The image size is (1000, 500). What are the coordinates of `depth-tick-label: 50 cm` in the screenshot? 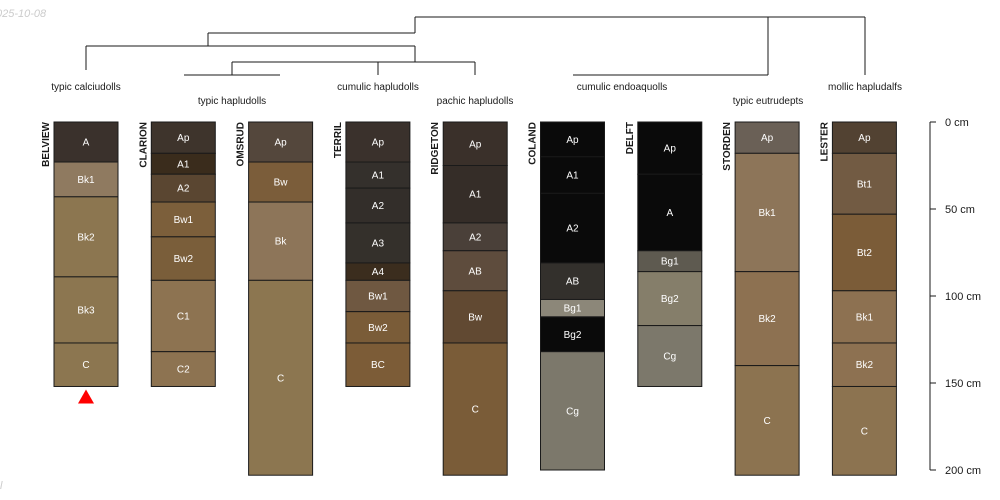 It's located at (960, 210).